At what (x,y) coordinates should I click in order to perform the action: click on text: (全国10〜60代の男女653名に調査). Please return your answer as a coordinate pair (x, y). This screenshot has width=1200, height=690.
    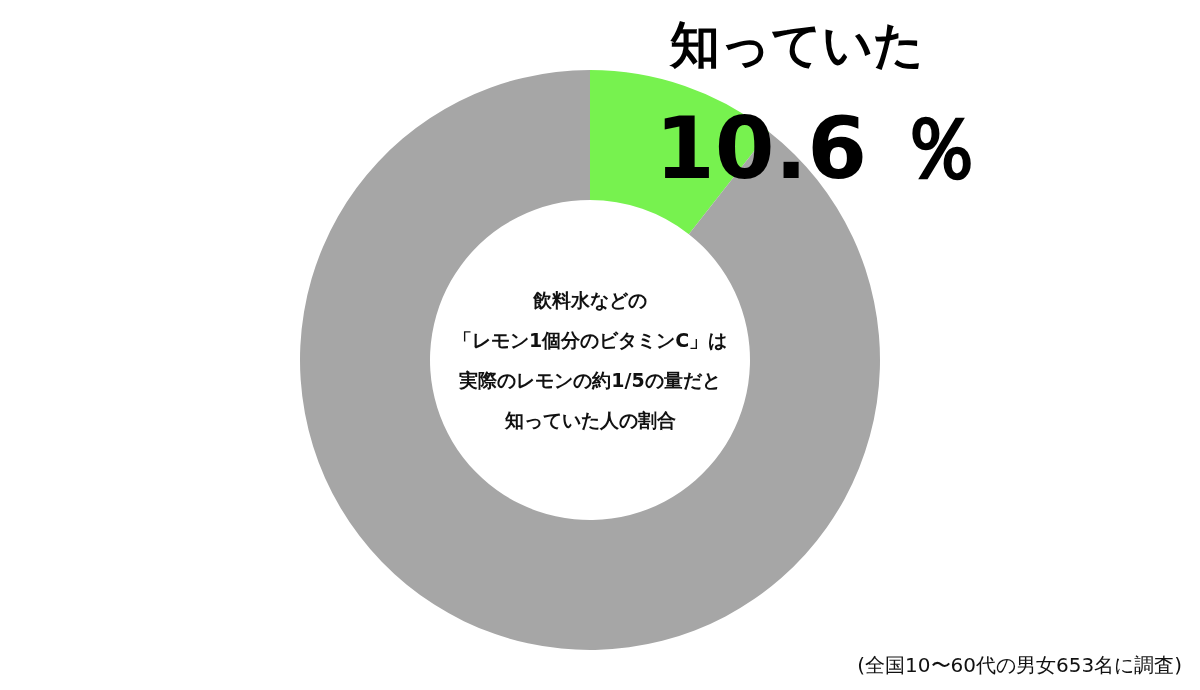
    Looking at the image, I should click on (1019, 665).